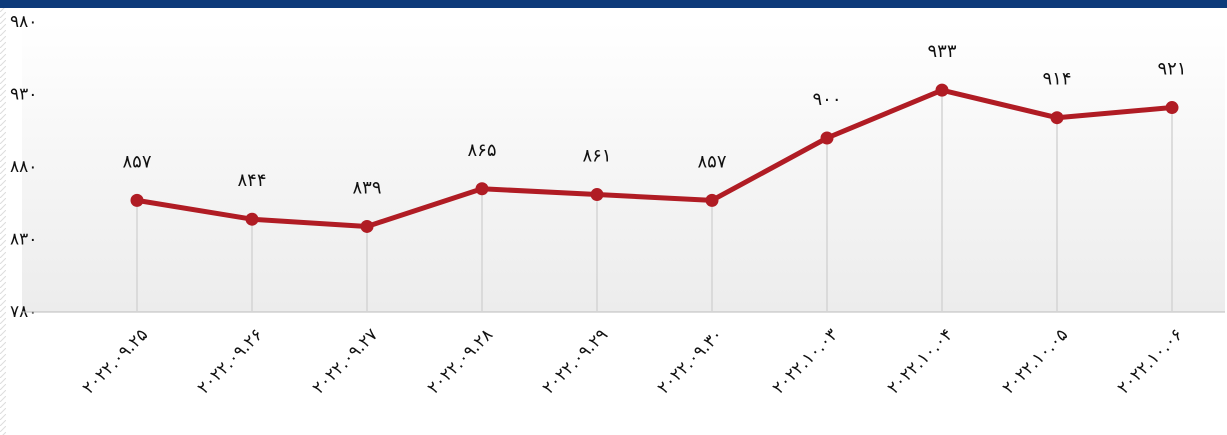  What do you see at coordinates (23, 95) in the screenshot?
I see `y-tick-label: ۹۳۰` at bounding box center [23, 95].